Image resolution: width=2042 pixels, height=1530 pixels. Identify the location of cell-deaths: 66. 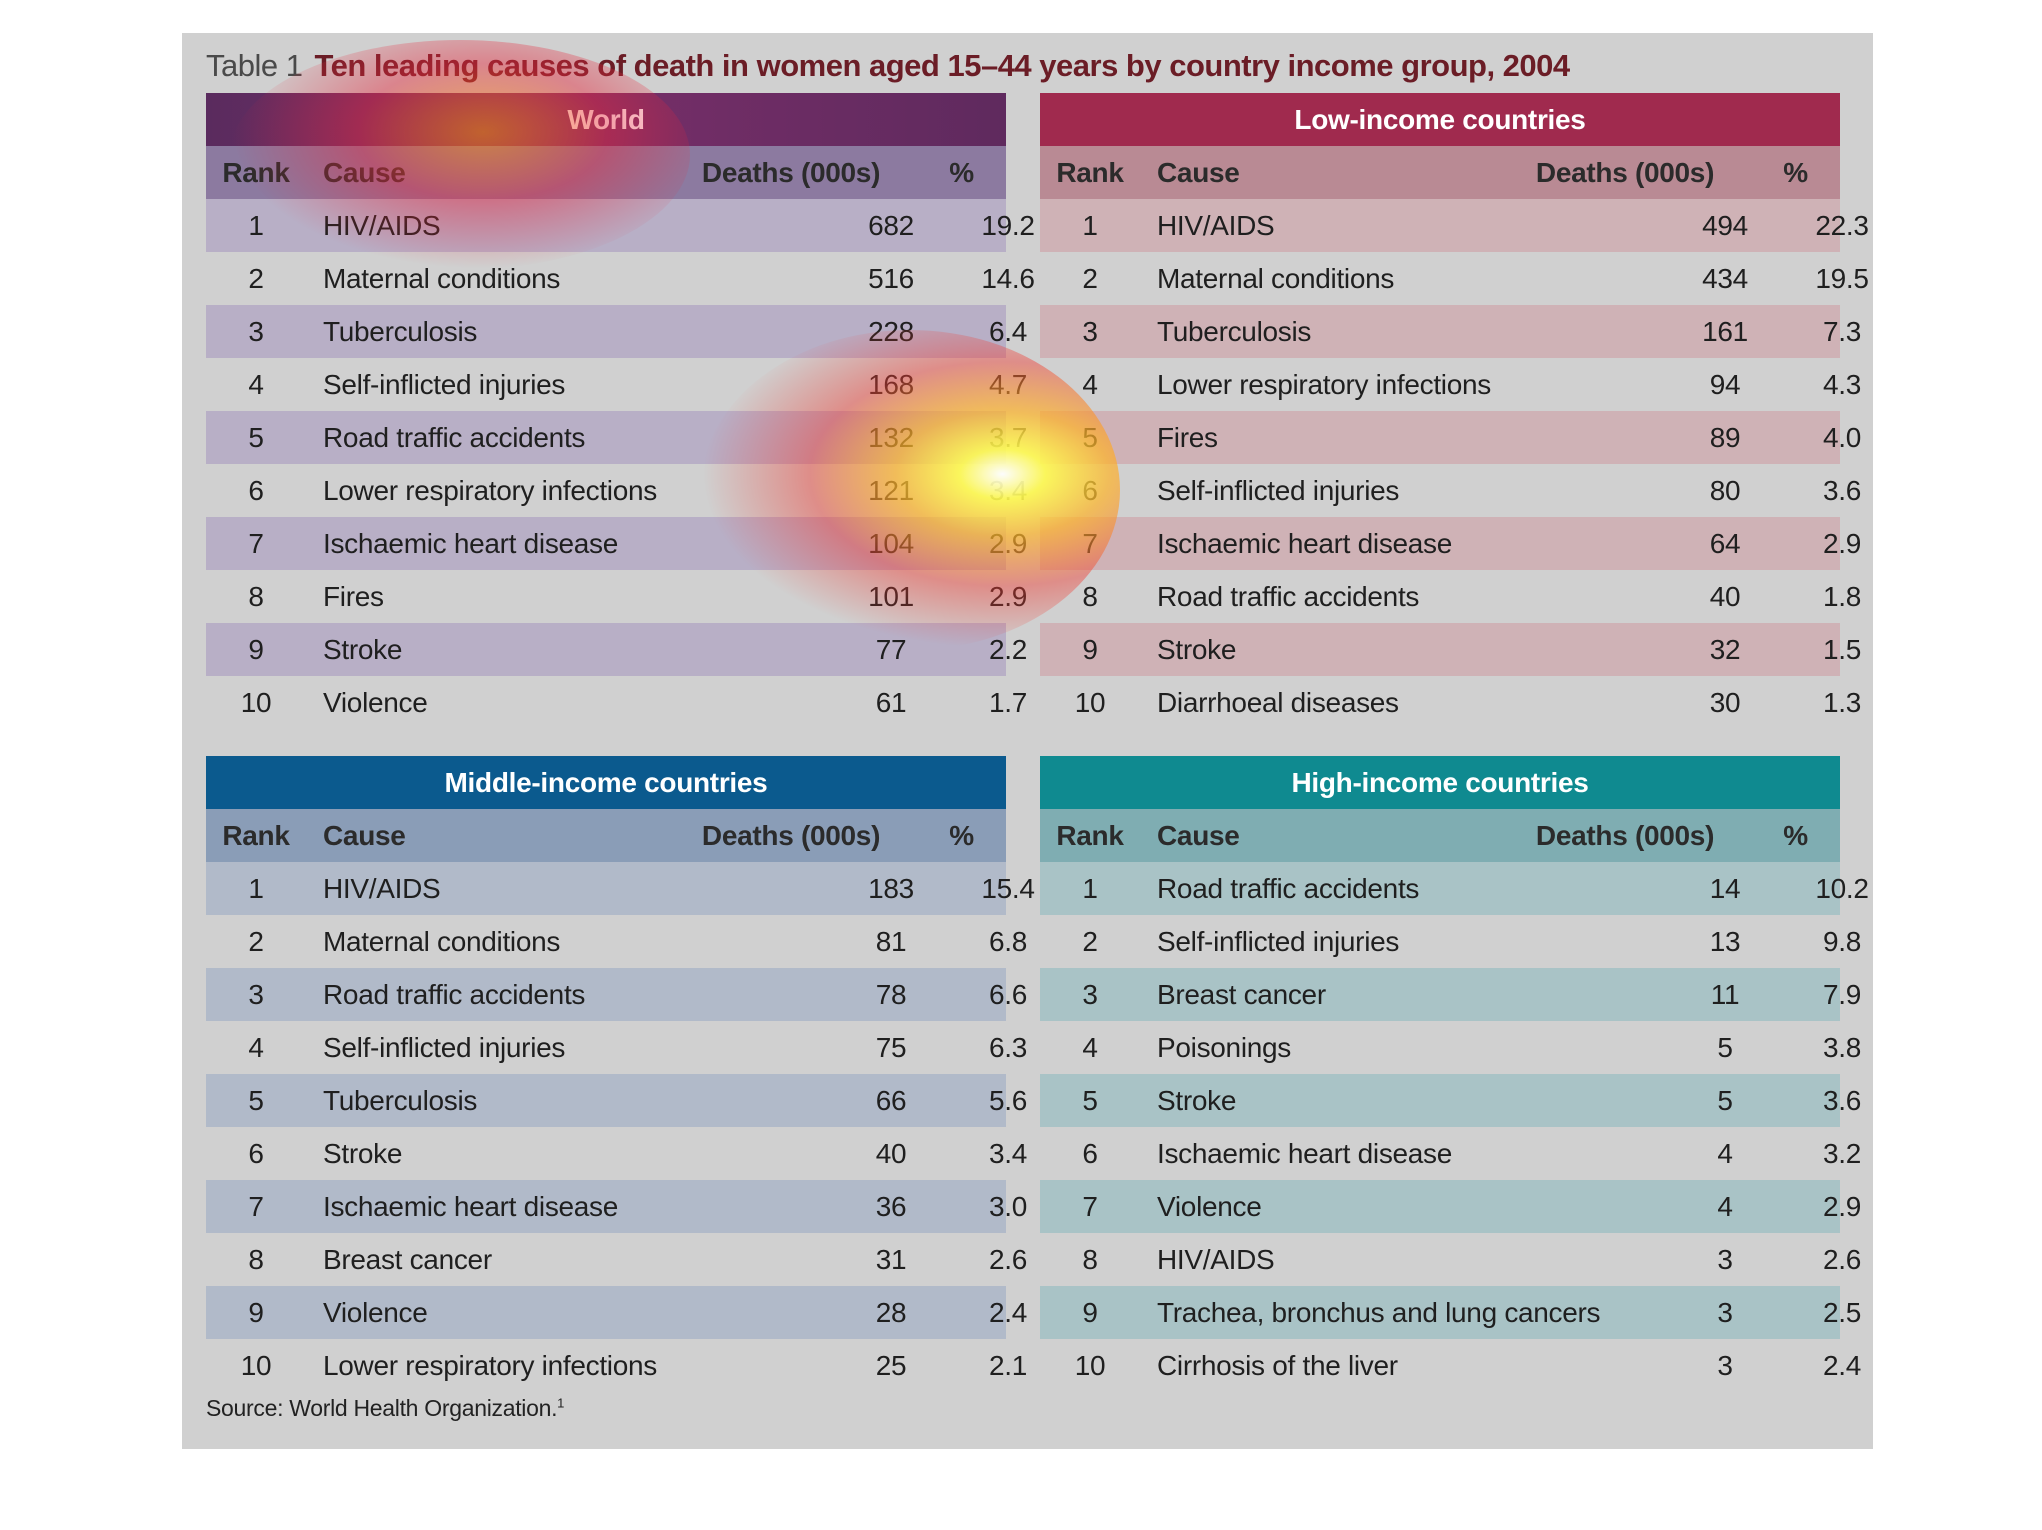
(891, 1100).